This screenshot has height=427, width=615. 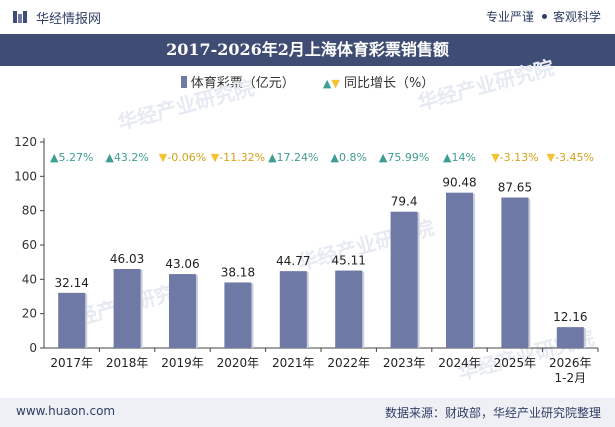 I want to click on growth-label: ▲17.24%, so click(x=293, y=157).